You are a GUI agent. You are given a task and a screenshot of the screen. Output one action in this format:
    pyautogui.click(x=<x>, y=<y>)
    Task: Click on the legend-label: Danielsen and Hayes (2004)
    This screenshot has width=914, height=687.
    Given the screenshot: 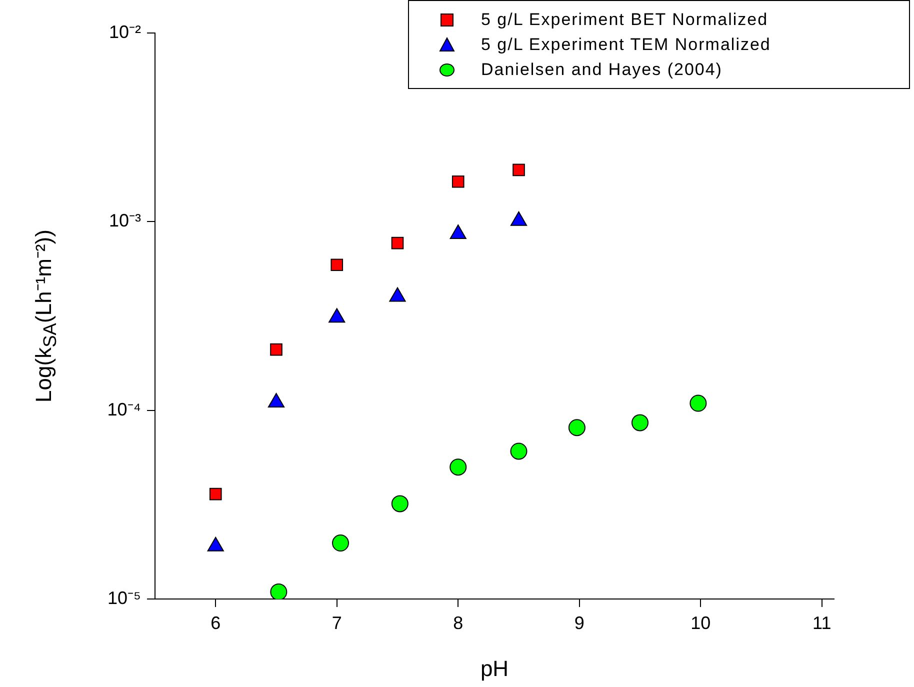 What is the action you would take?
    pyautogui.click(x=601, y=70)
    